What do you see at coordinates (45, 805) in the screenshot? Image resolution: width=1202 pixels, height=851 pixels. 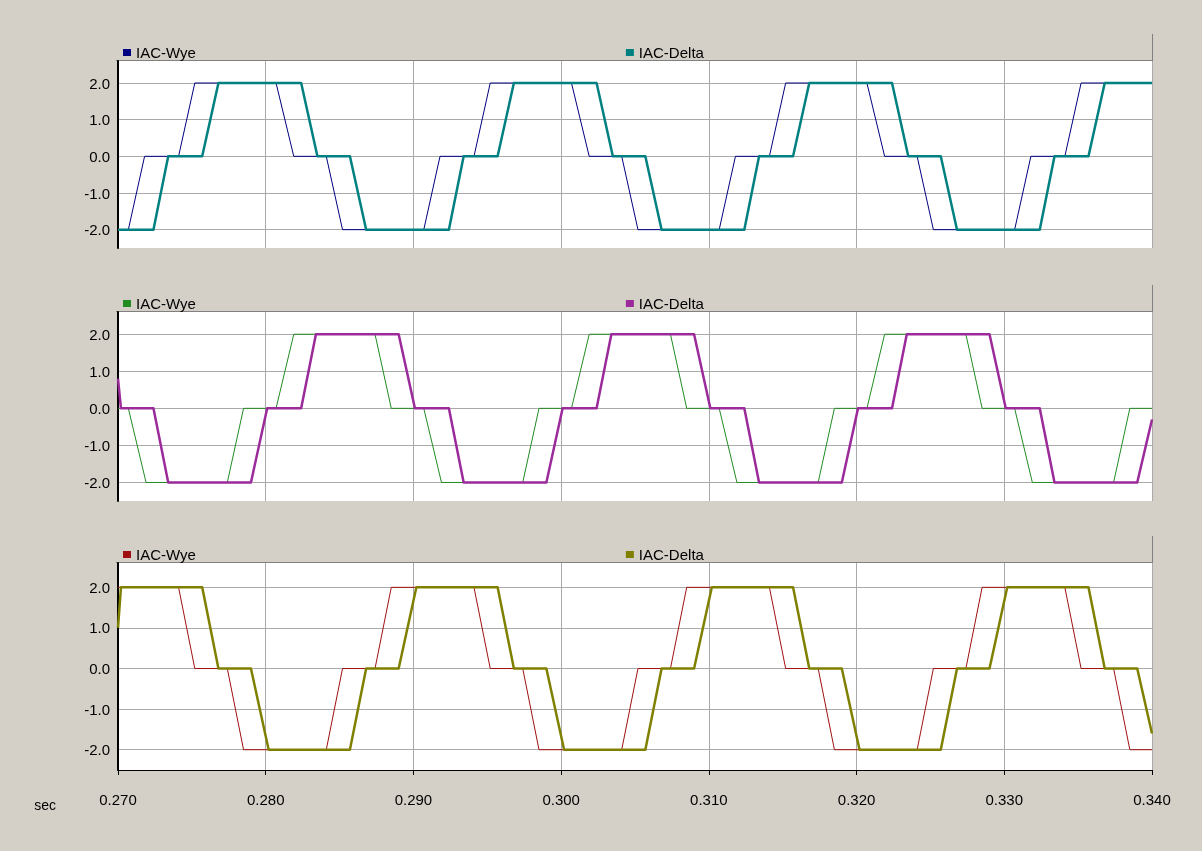 I see `x-axis-title: sec` at bounding box center [45, 805].